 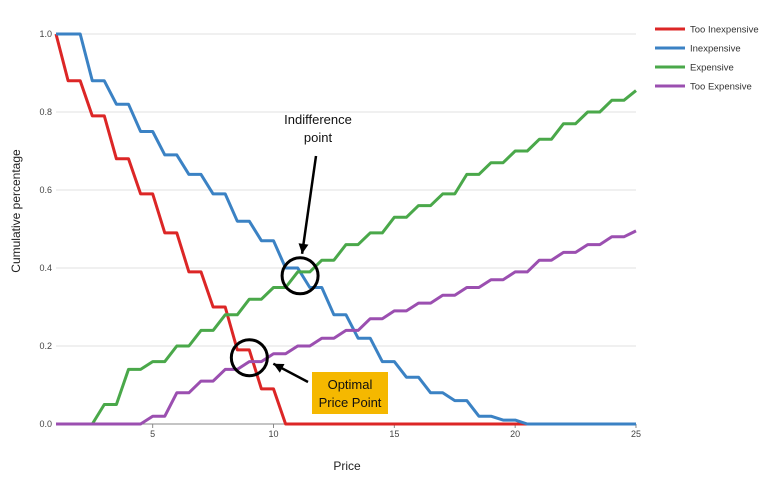 What do you see at coordinates (45, 346) in the screenshot?
I see `y-tick-label: 0.2` at bounding box center [45, 346].